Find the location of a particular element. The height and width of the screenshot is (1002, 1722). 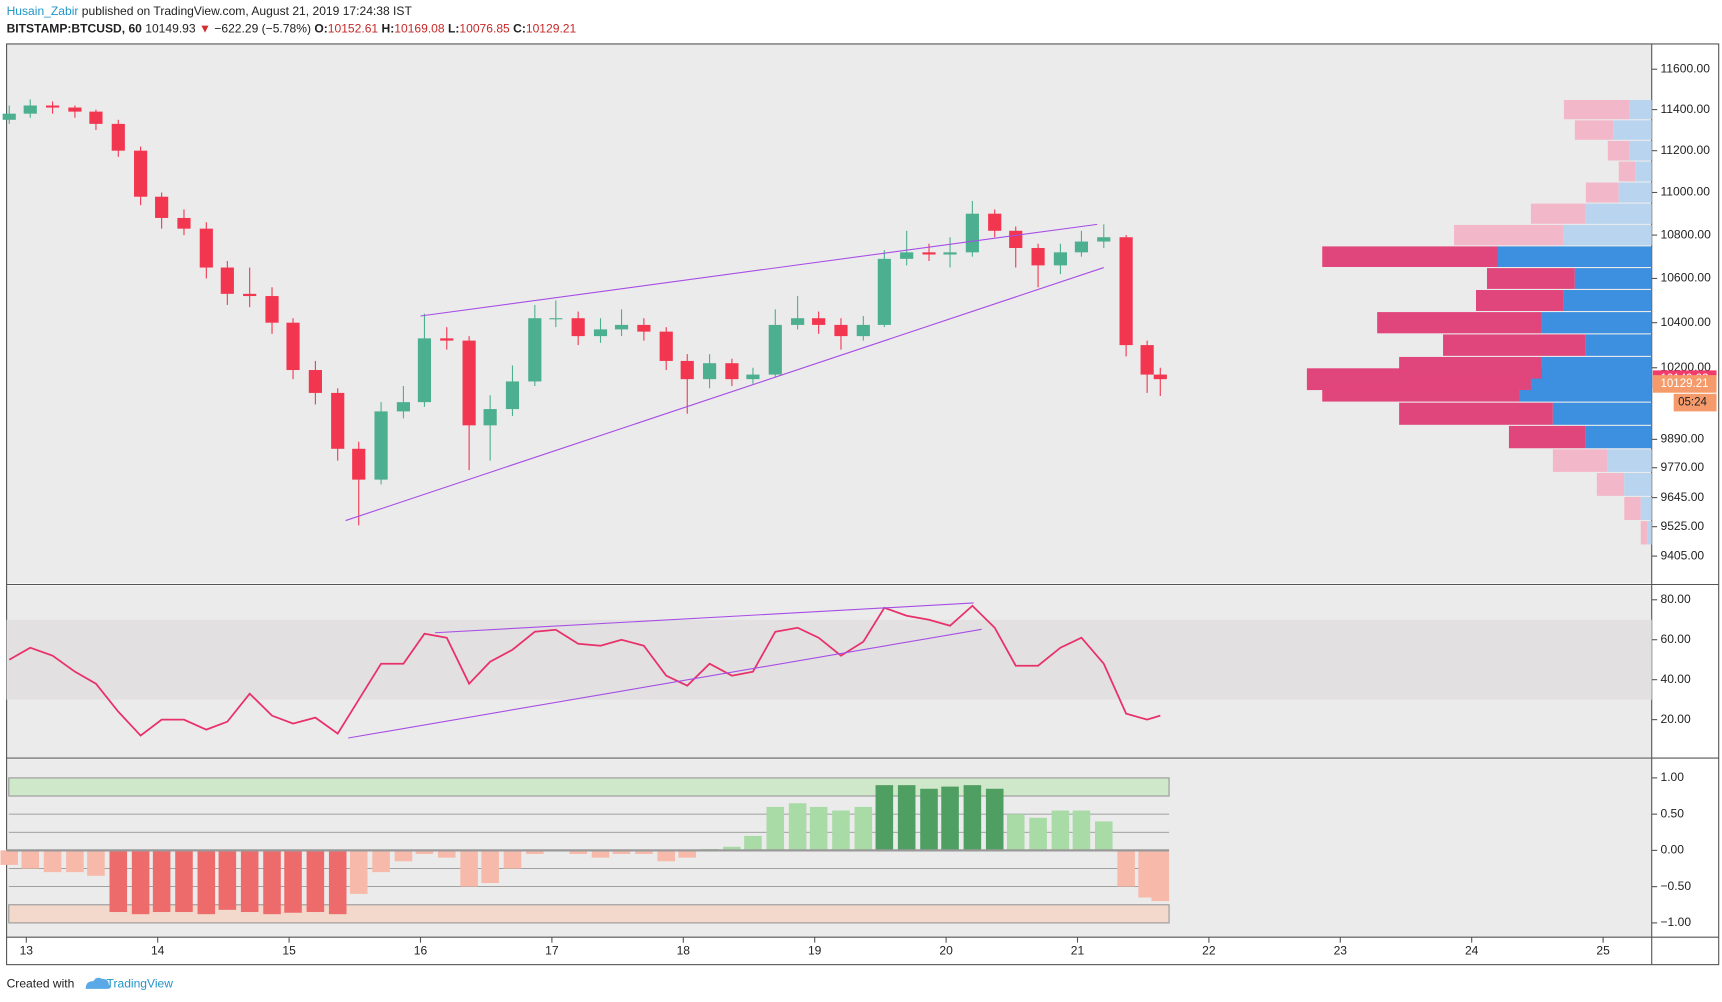

author: Husain_Zabir is located at coordinates (43, 11).